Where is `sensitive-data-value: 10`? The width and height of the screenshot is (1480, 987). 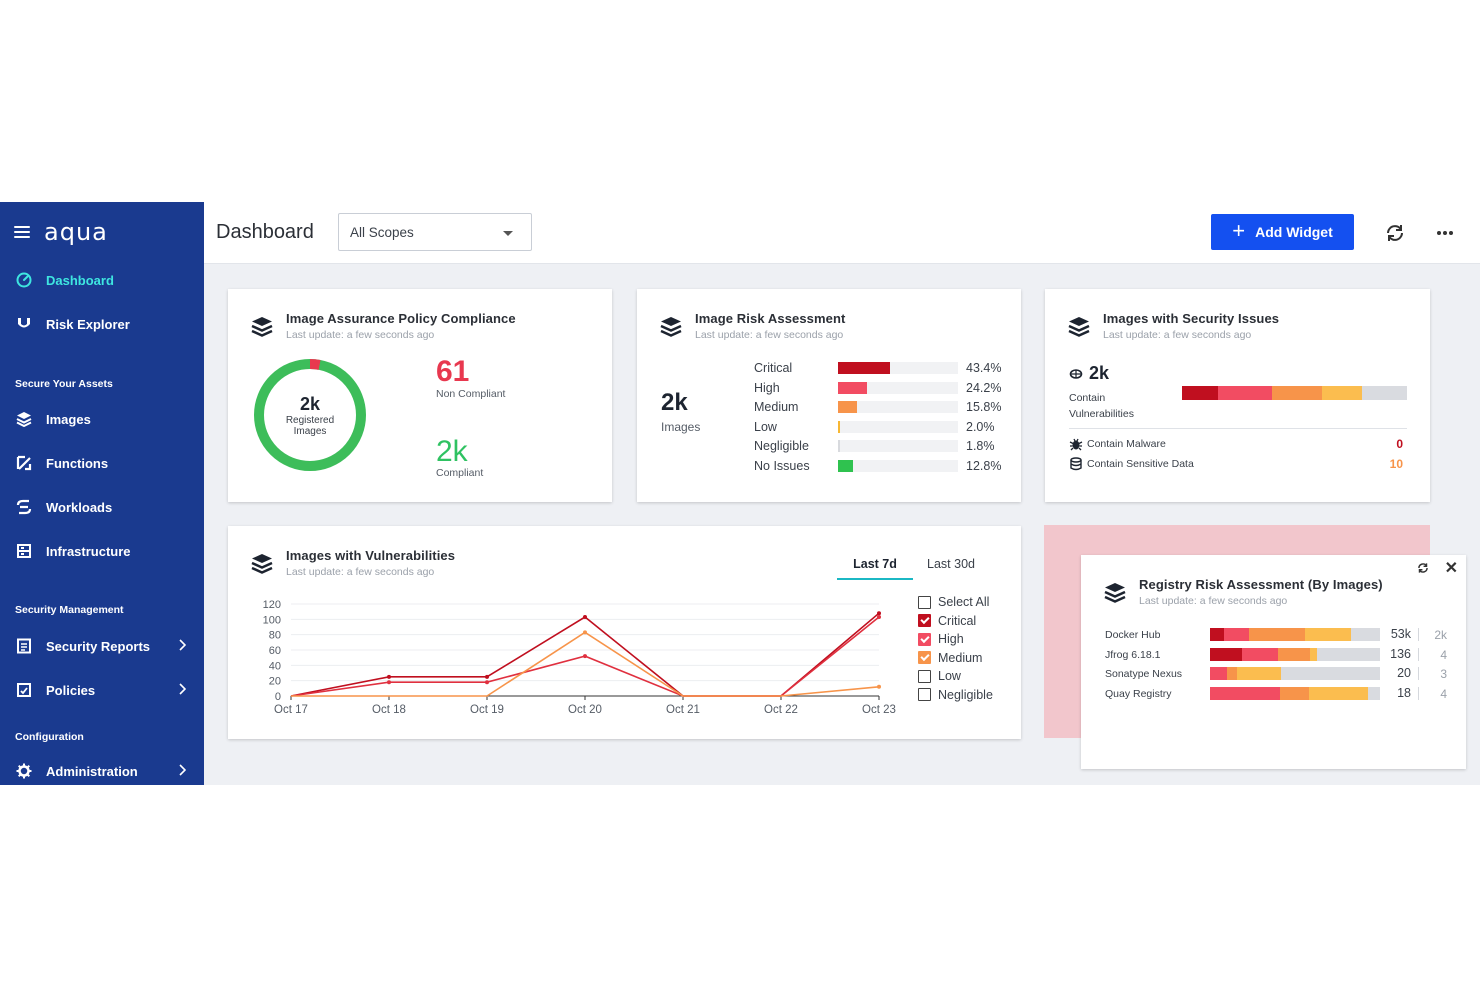
sensitive-data-value: 10 is located at coordinates (1396, 464).